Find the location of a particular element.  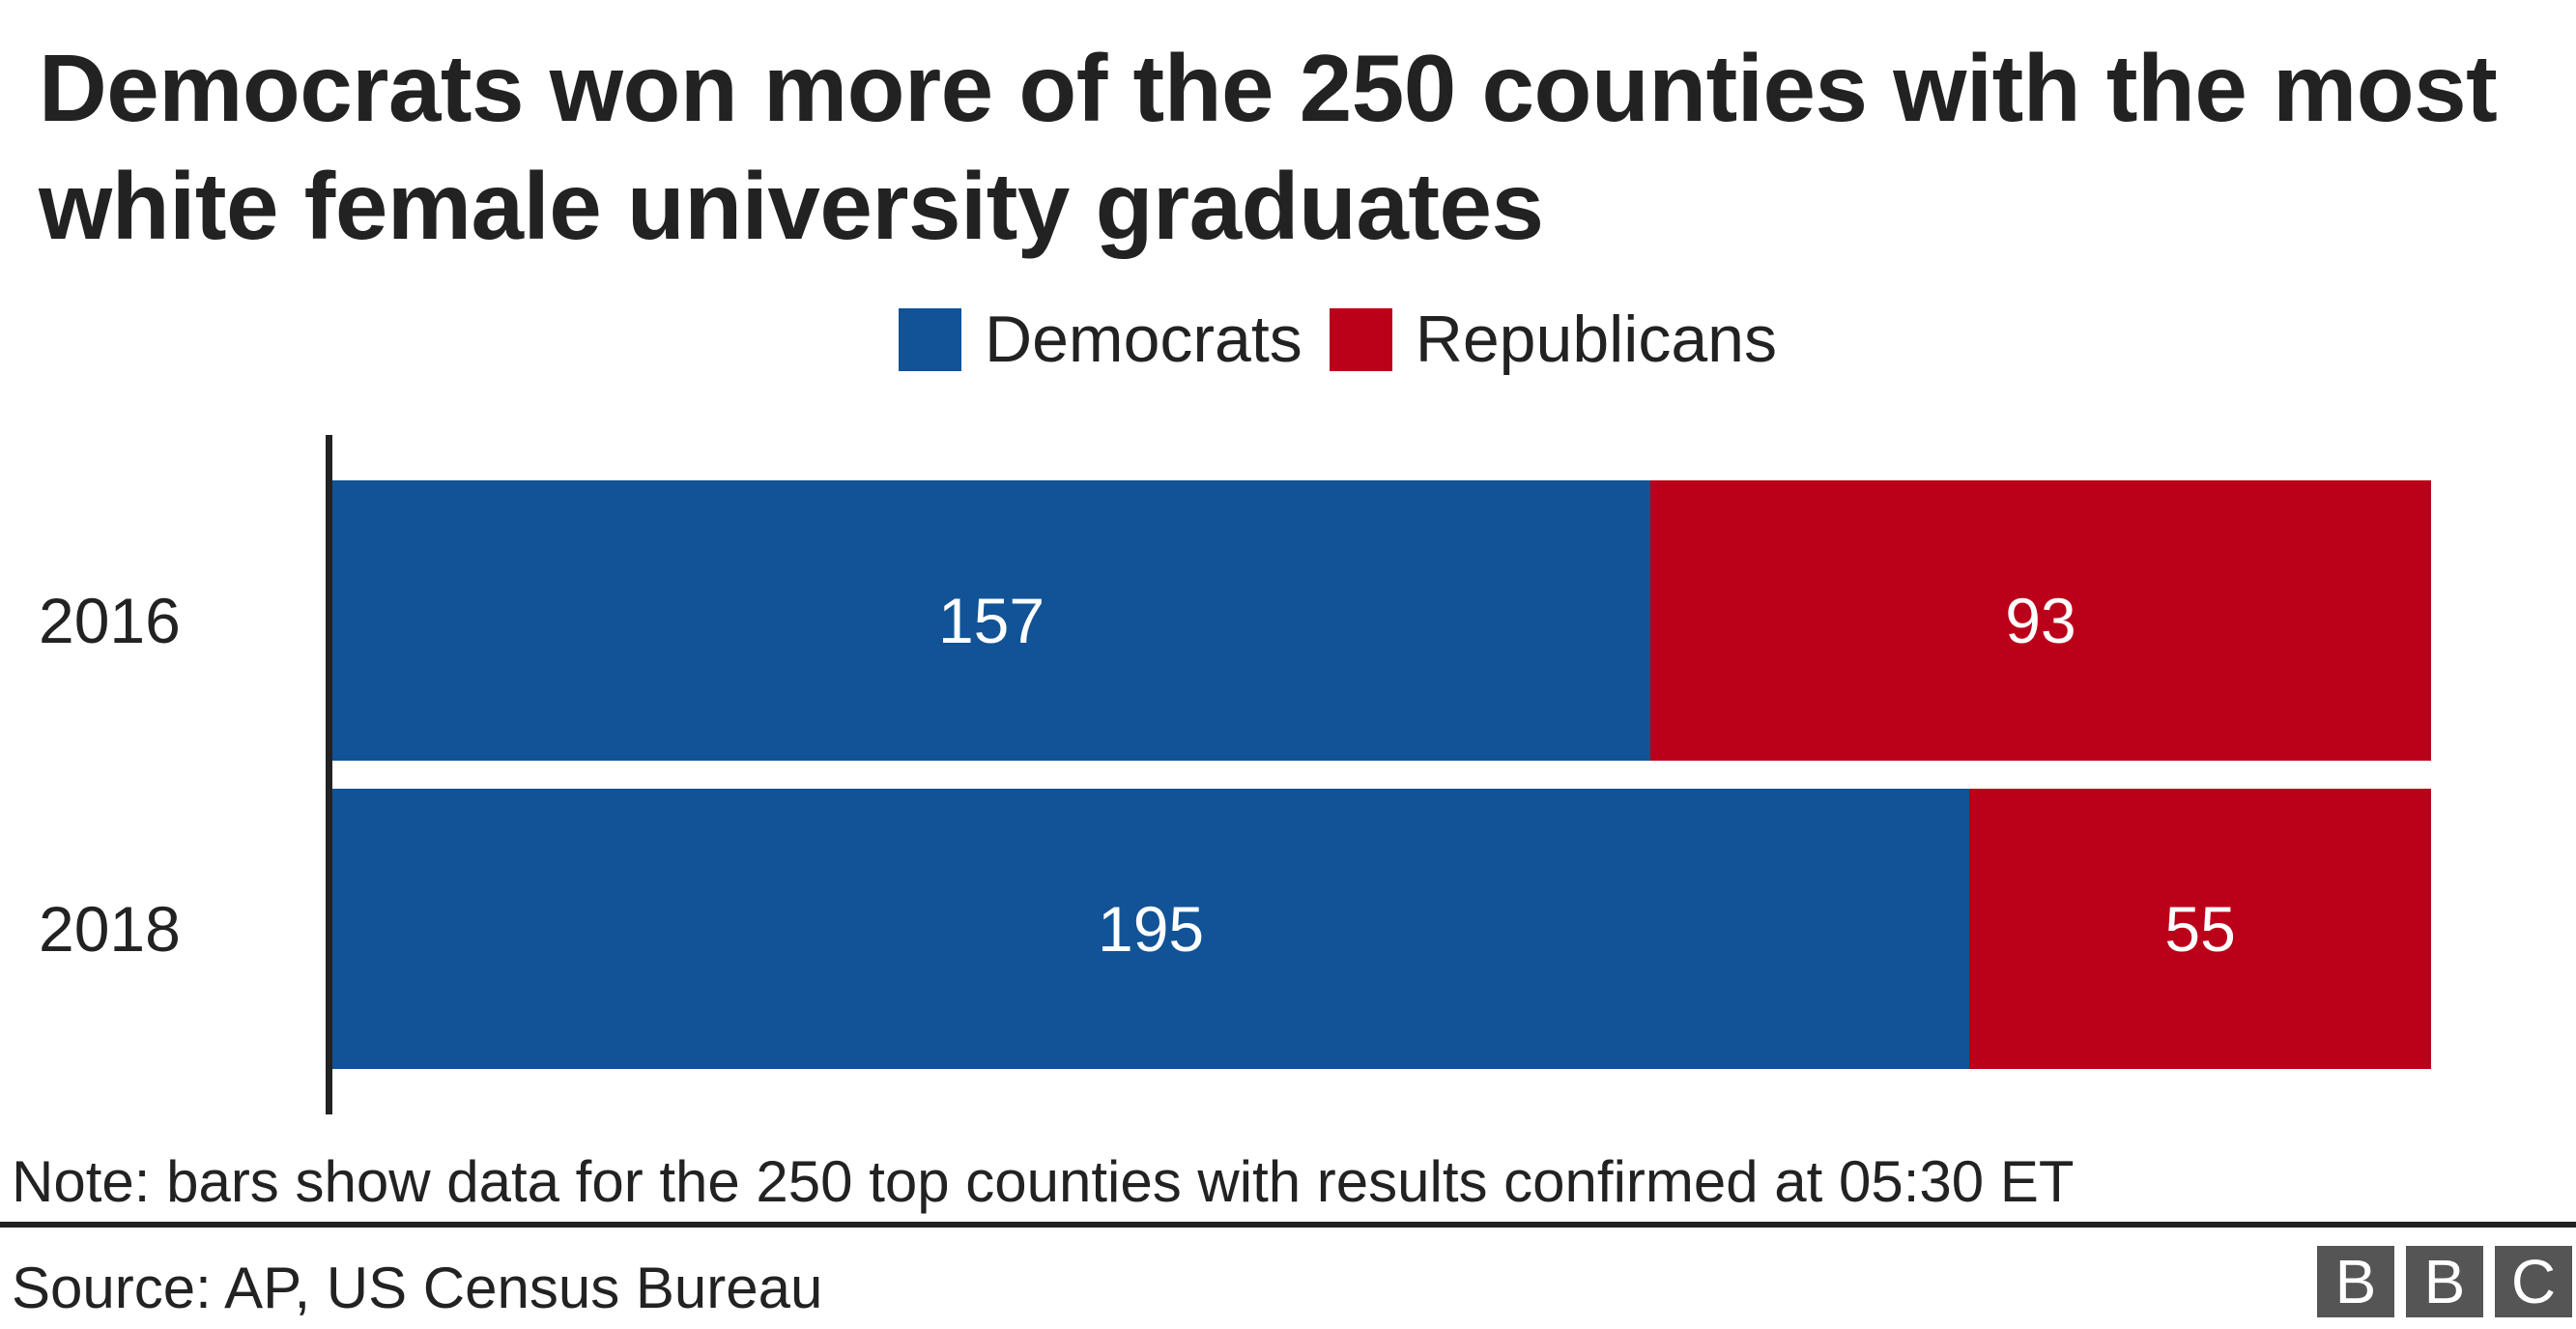

bbc-logo-b1: B is located at coordinates (2355, 1281).